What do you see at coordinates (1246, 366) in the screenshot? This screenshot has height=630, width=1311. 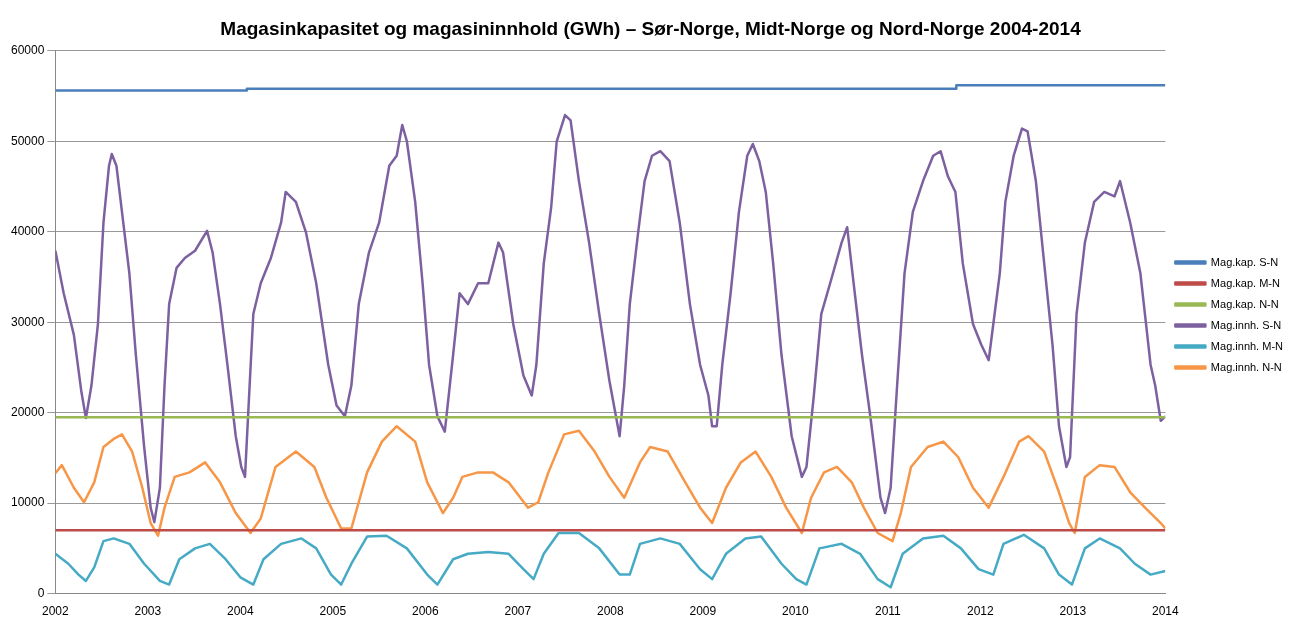 I see `legend-label: Mag.innh. N-N` at bounding box center [1246, 366].